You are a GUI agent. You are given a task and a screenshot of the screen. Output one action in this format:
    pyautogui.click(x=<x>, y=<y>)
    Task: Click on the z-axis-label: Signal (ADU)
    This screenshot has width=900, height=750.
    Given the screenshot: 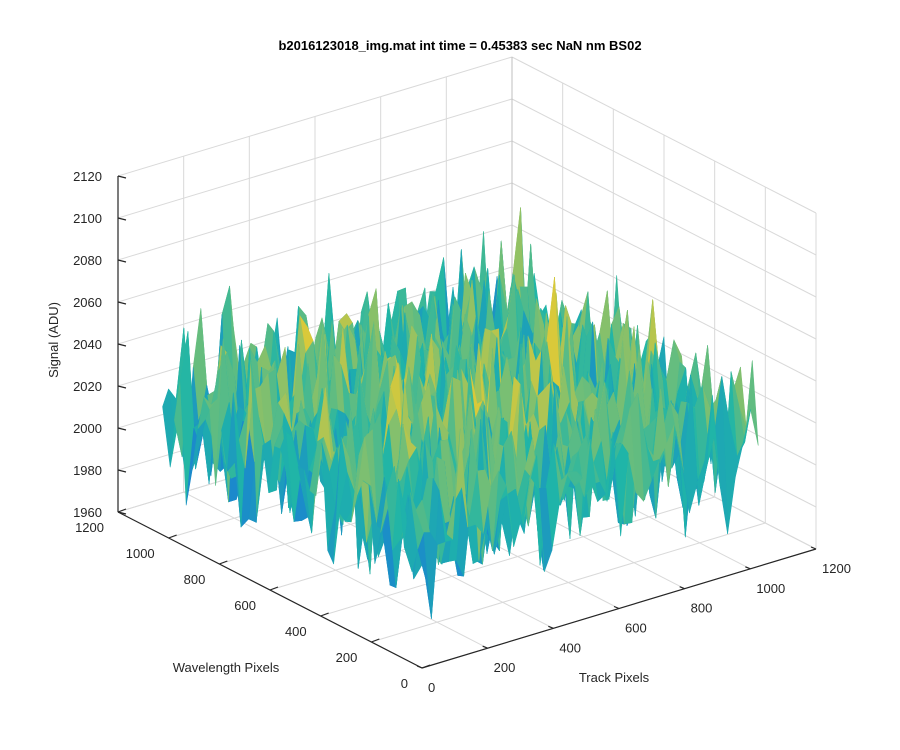 What is the action you would take?
    pyautogui.click(x=53, y=340)
    